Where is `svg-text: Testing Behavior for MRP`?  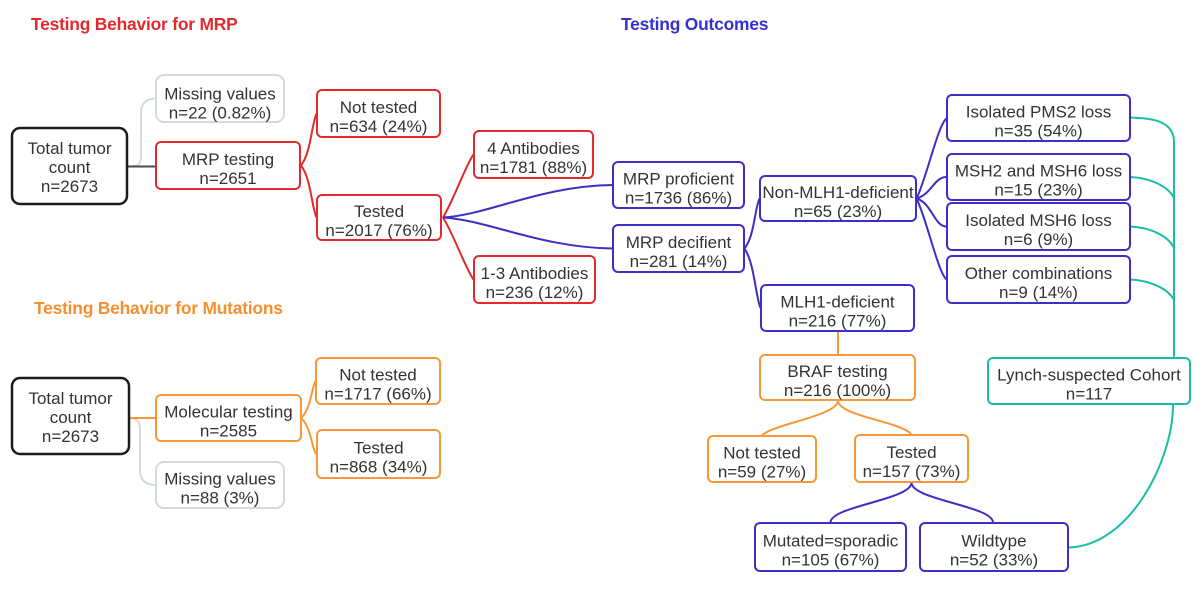
svg-text: Testing Behavior for MRP is located at coordinates (134, 24).